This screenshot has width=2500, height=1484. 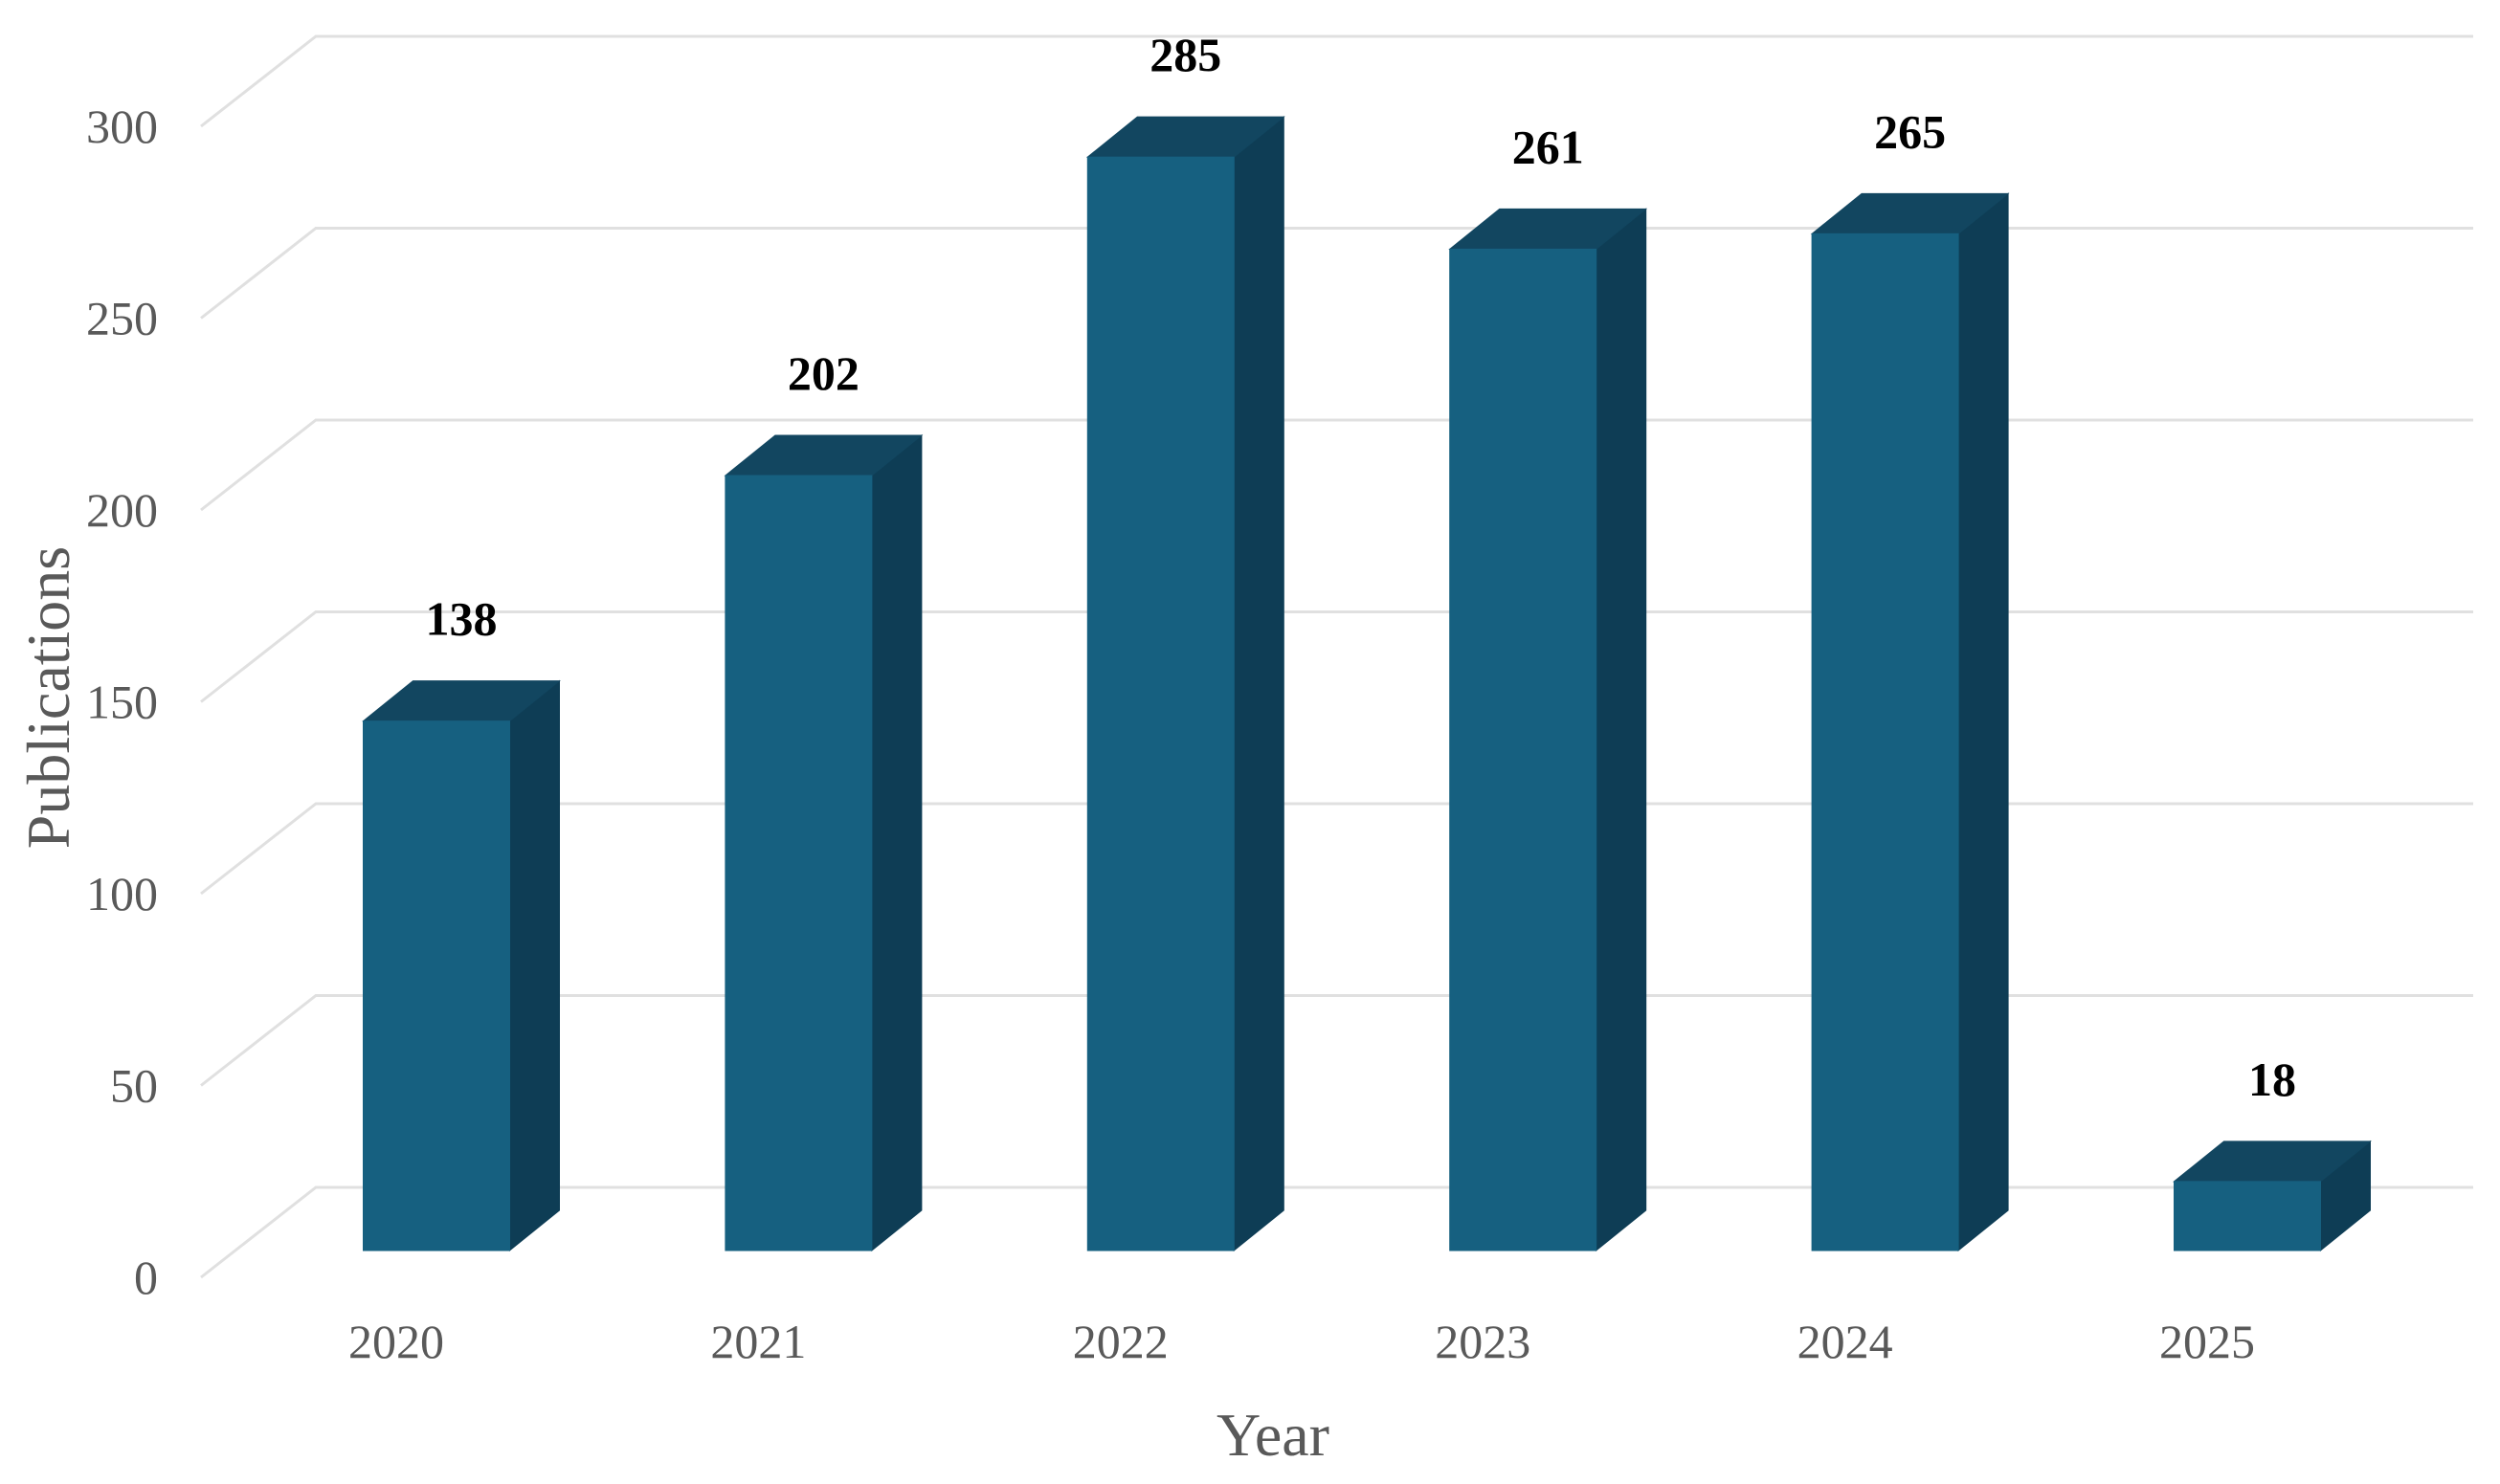 What do you see at coordinates (1548, 146) in the screenshot?
I see `value-label-2023: 261` at bounding box center [1548, 146].